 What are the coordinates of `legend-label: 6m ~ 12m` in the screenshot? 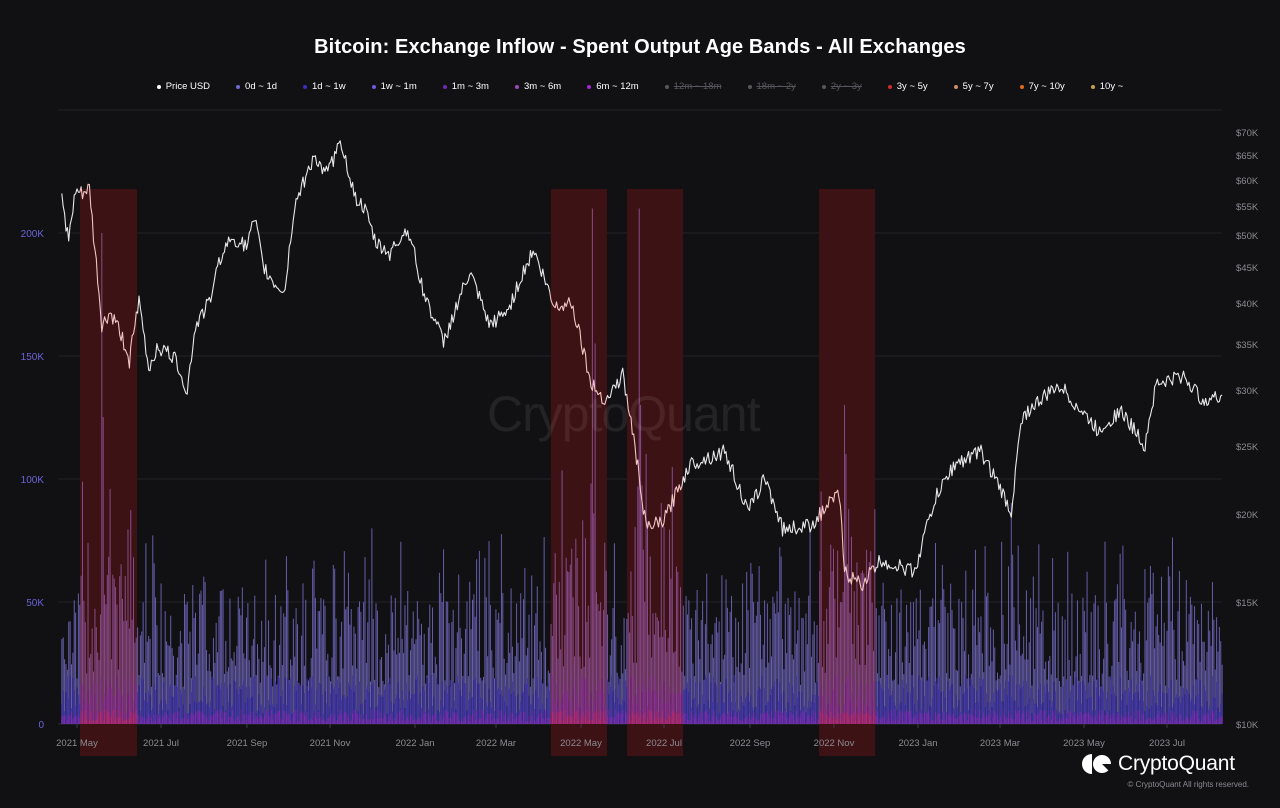 It's located at (617, 86).